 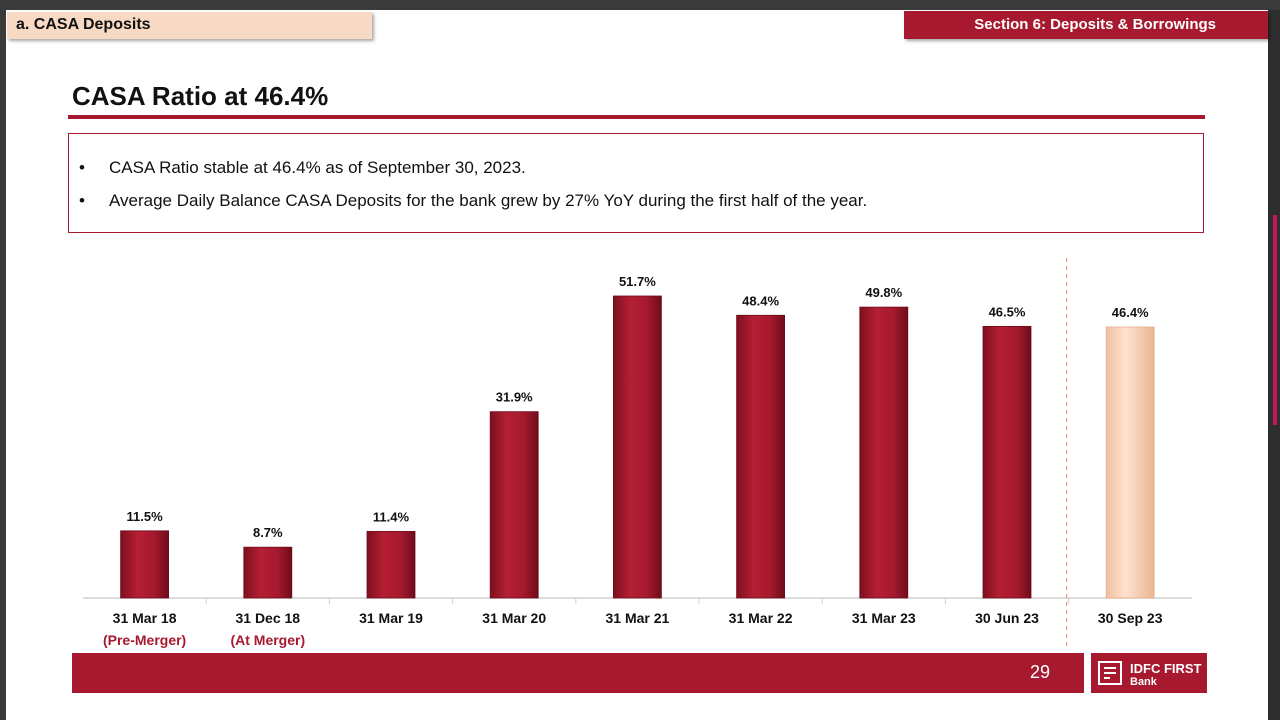 I want to click on x-tick-label: 30 Sep 23, so click(x=1130, y=618).